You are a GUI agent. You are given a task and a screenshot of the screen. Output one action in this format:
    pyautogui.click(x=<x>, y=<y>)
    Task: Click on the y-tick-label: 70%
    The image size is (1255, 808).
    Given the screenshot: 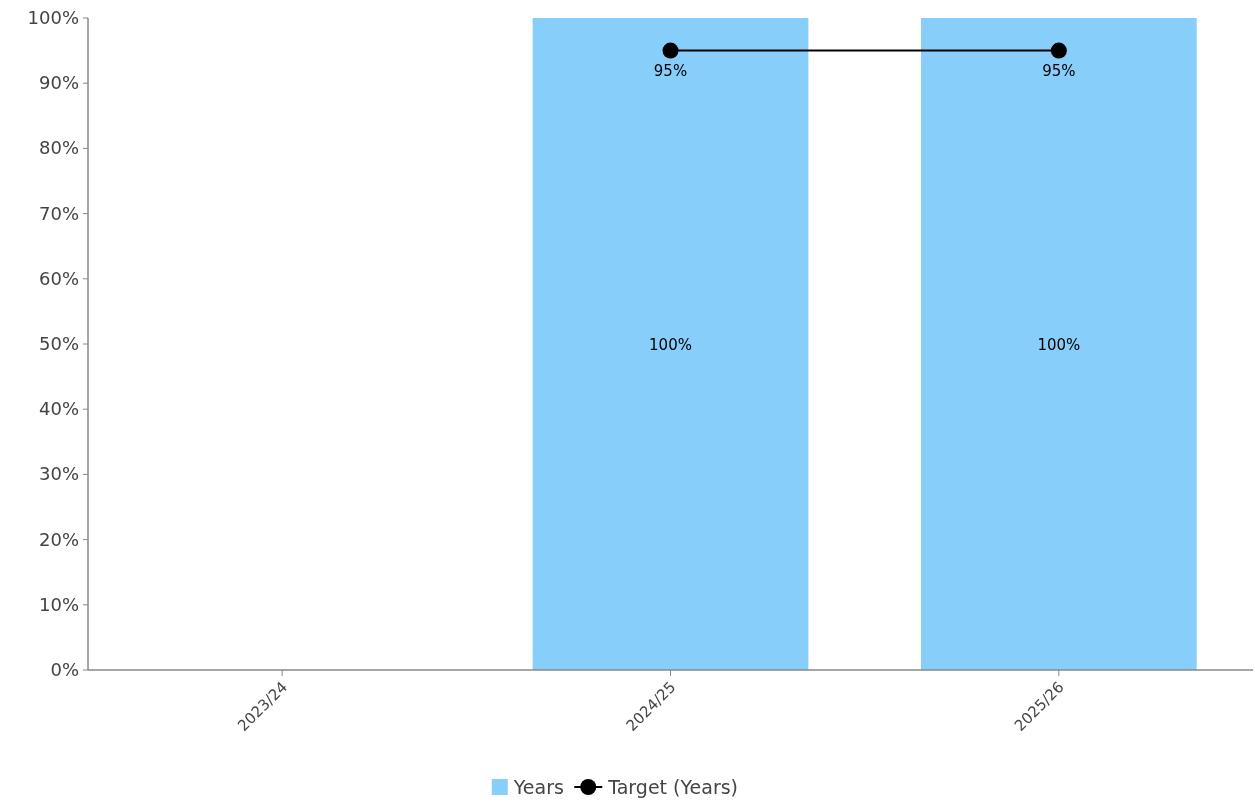 What is the action you would take?
    pyautogui.click(x=58, y=213)
    